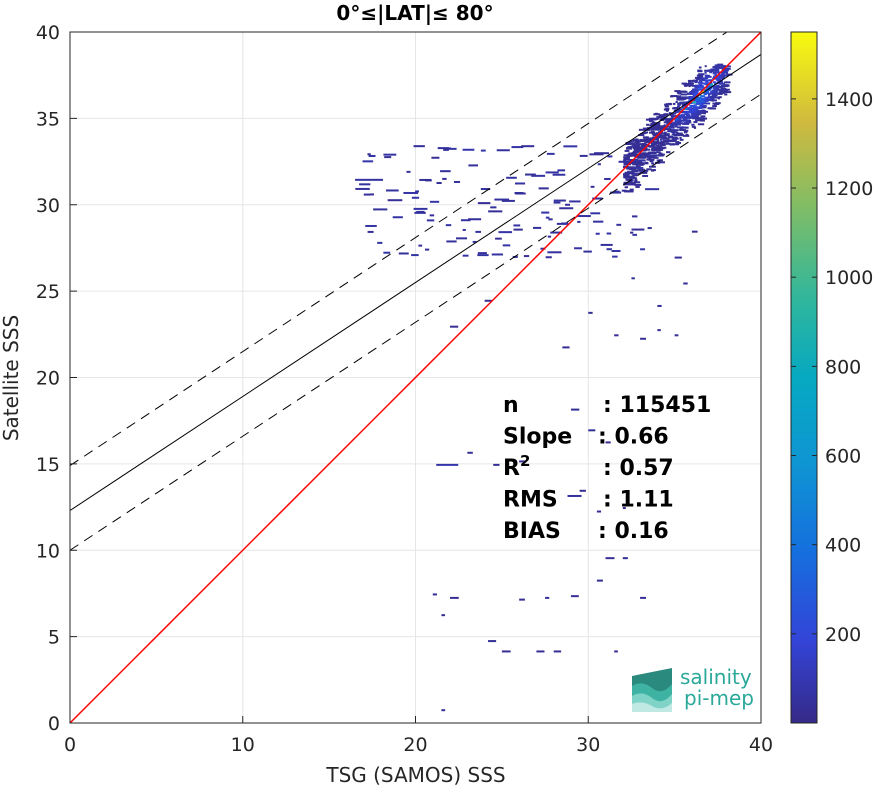 This screenshot has height=789, width=879. What do you see at coordinates (843, 546) in the screenshot?
I see `colorbar-tick-label: 400` at bounding box center [843, 546].